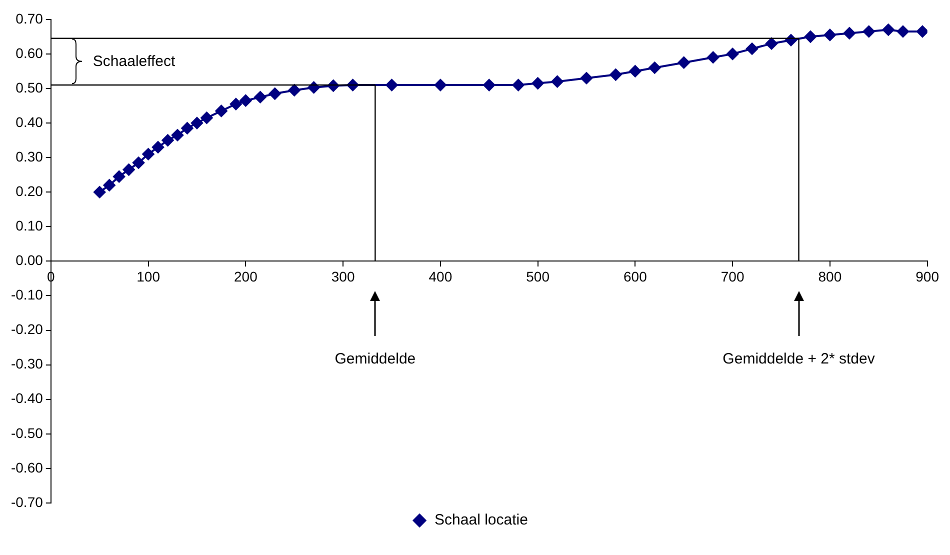 The image size is (950, 555). What do you see at coordinates (799, 359) in the screenshot?
I see `ref-line-label: Gemiddelde + 2* stdev` at bounding box center [799, 359].